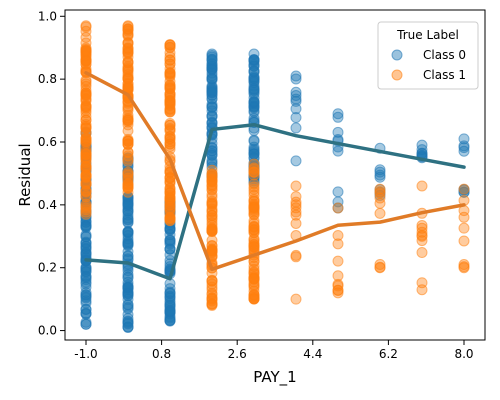  I want to click on legend: True Label Class 0 Class 1, so click(428, 55).